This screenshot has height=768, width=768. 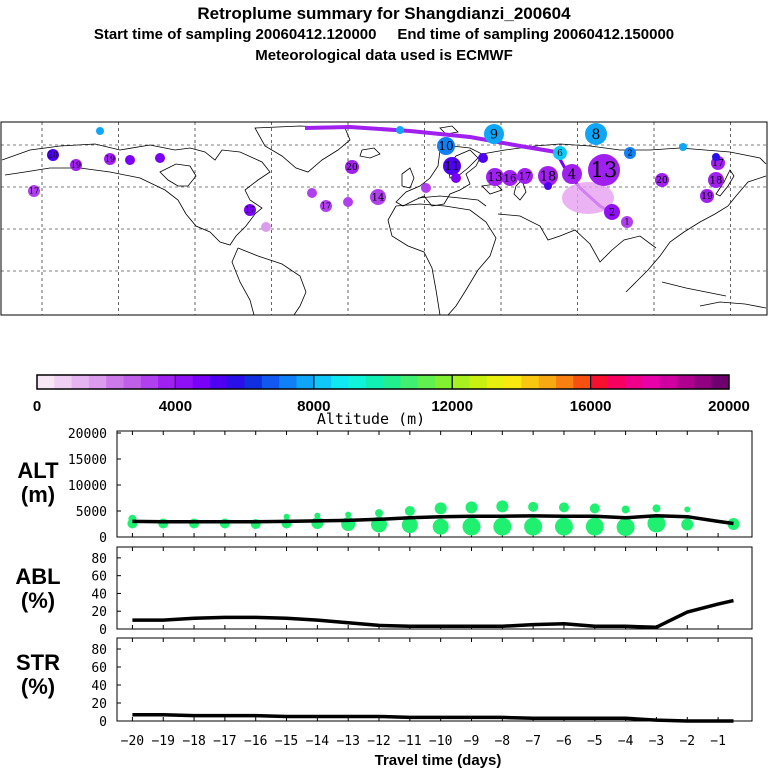 What do you see at coordinates (99, 686) in the screenshot?
I see `ytick-label-2-2: 40` at bounding box center [99, 686].